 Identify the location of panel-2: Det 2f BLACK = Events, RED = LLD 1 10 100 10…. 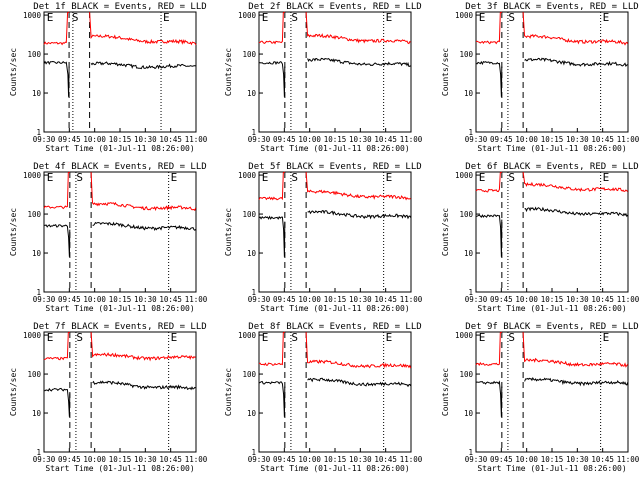
(323, 77).